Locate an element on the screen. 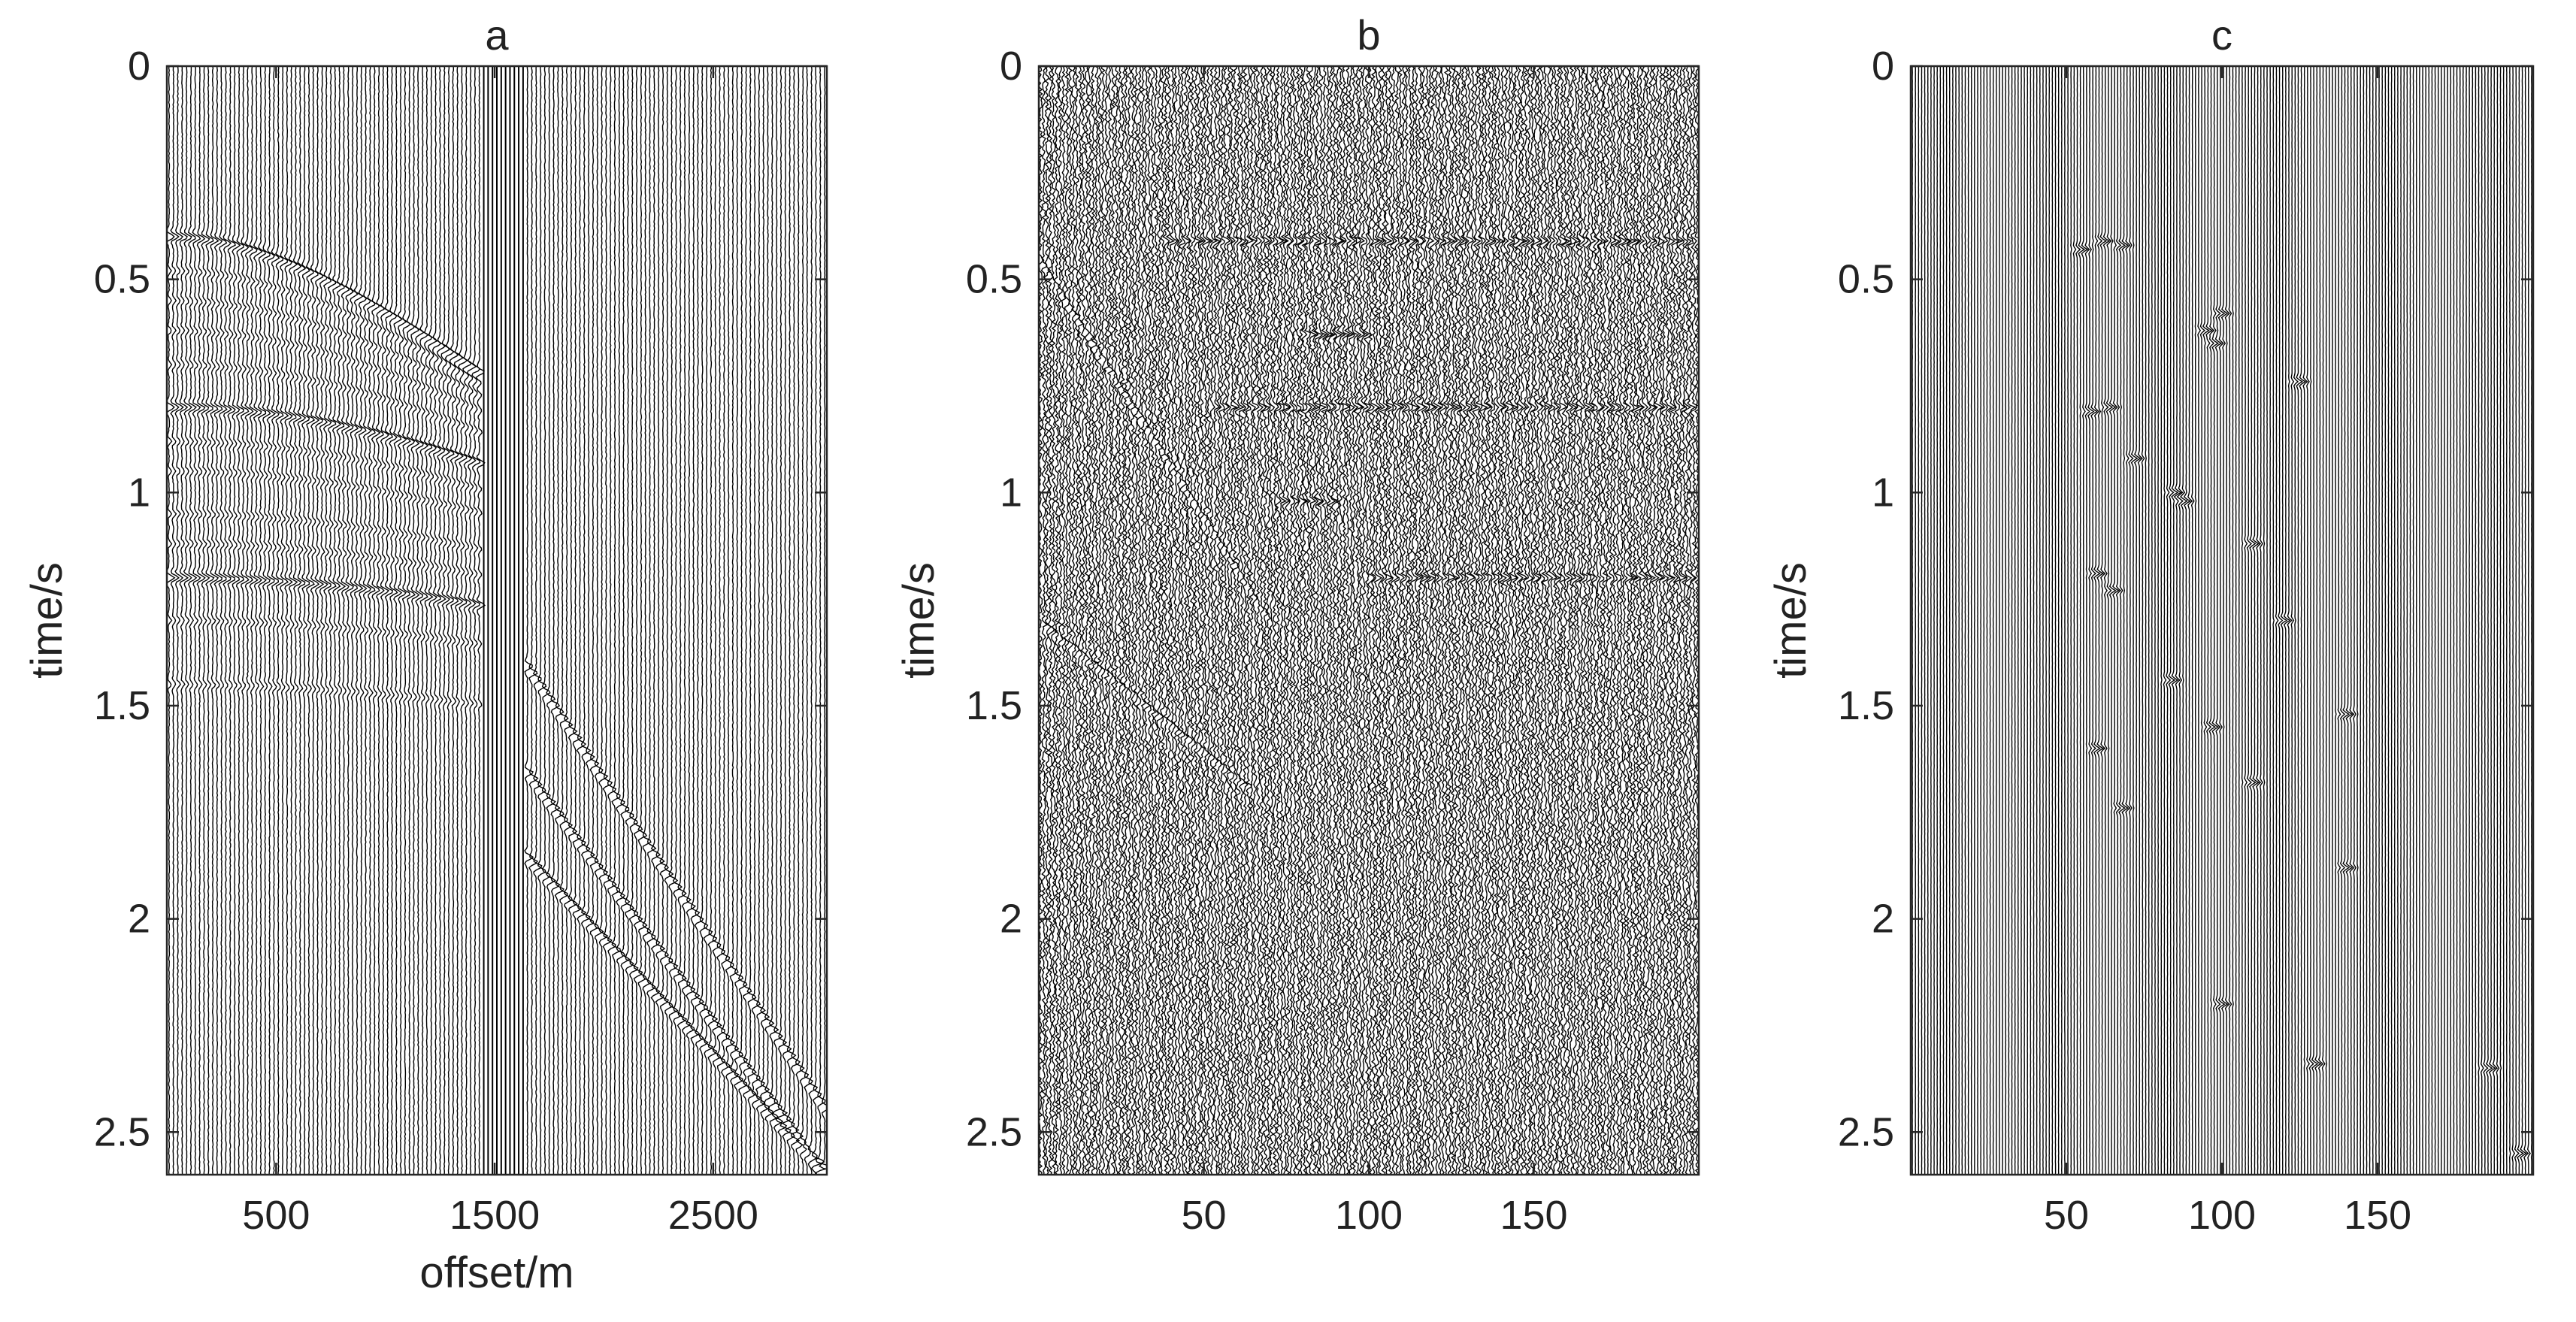  x-axis-label: offset/m is located at coordinates (497, 1272).